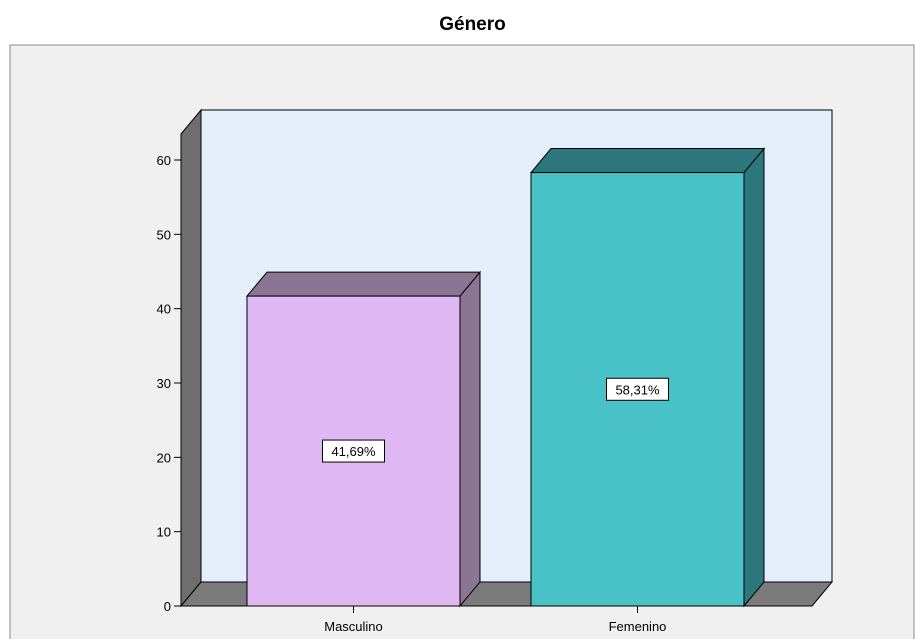 The width and height of the screenshot is (915, 639). What do you see at coordinates (167, 606) in the screenshot?
I see `y-tick-label: 0` at bounding box center [167, 606].